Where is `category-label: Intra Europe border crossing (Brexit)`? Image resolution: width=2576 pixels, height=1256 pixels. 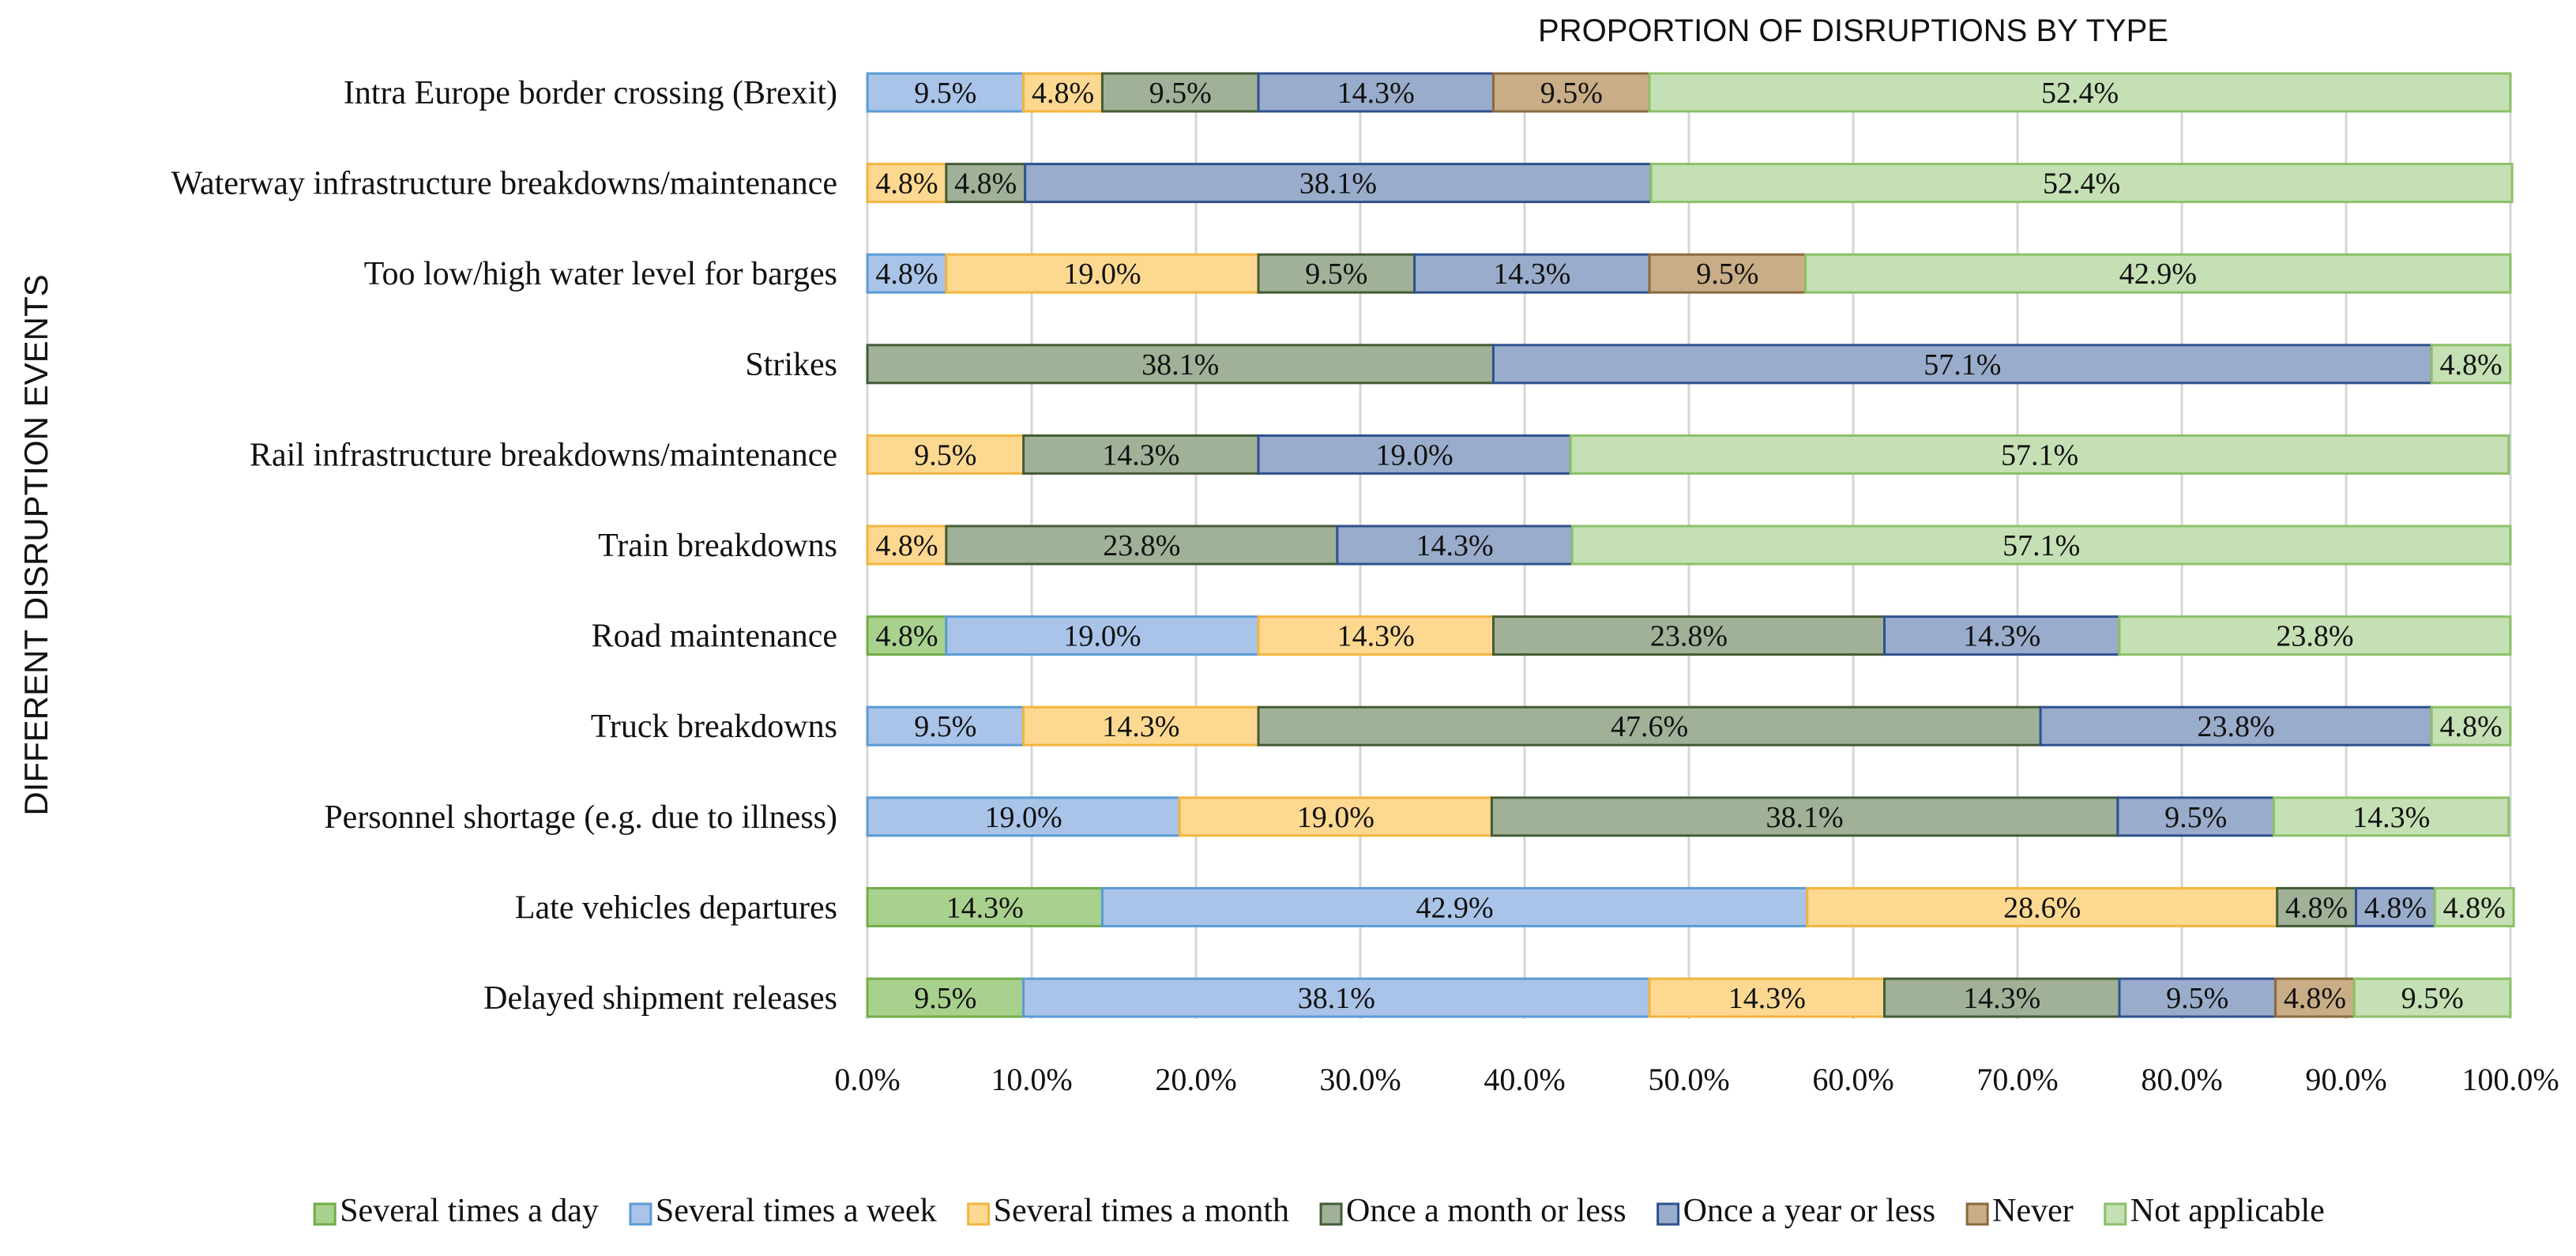
category-label: Intra Europe border crossing (Brexit) is located at coordinates (590, 93).